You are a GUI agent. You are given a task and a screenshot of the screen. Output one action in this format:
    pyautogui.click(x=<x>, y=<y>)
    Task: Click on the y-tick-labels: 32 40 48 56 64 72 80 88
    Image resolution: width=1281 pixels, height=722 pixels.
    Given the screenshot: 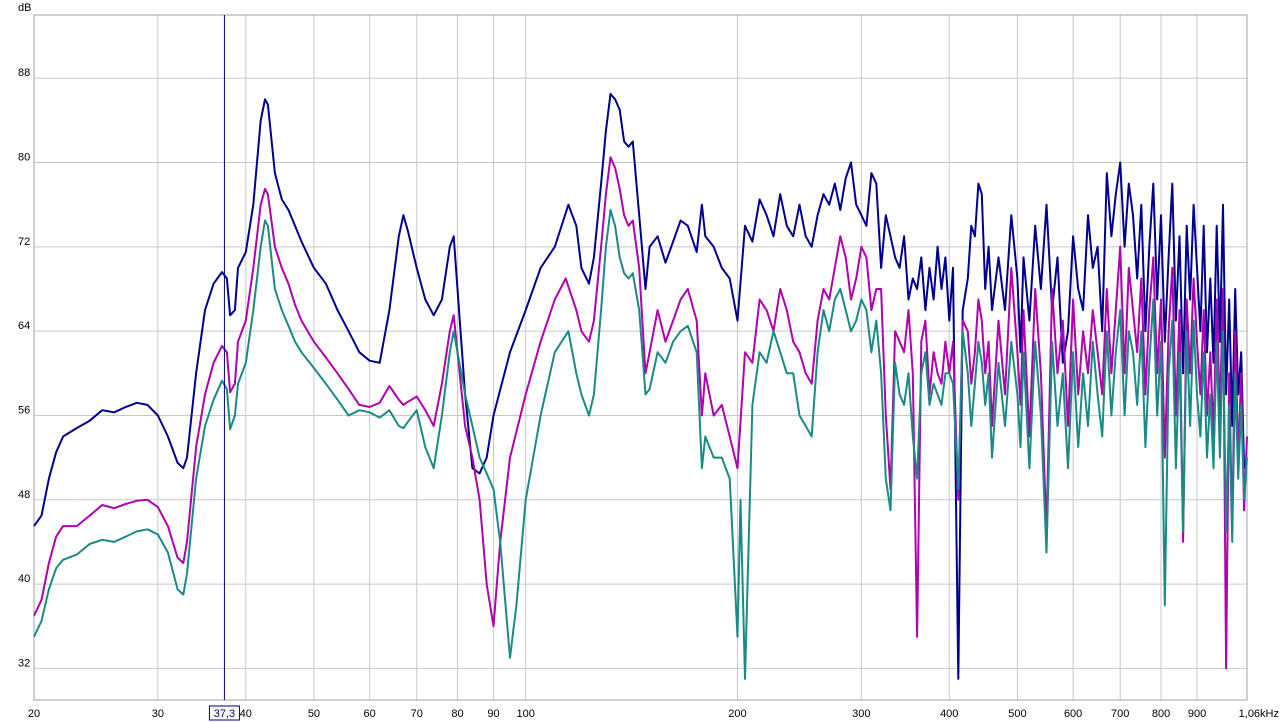 What is the action you would take?
    pyautogui.click(x=24, y=368)
    